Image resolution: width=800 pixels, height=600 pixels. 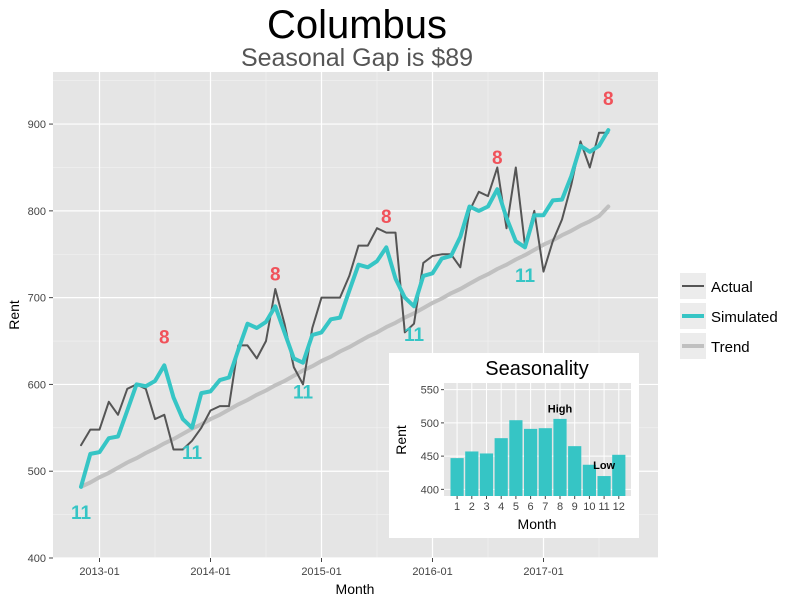 I want to click on inset-y-tick-label: 550, so click(x=430, y=391).